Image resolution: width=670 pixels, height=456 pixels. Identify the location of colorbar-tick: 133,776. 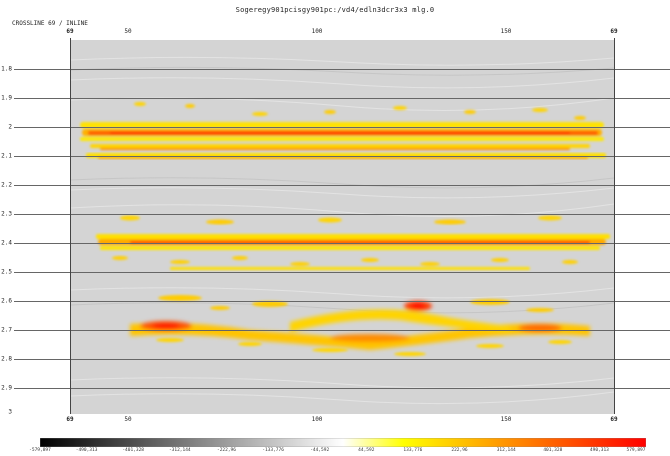
(413, 450).